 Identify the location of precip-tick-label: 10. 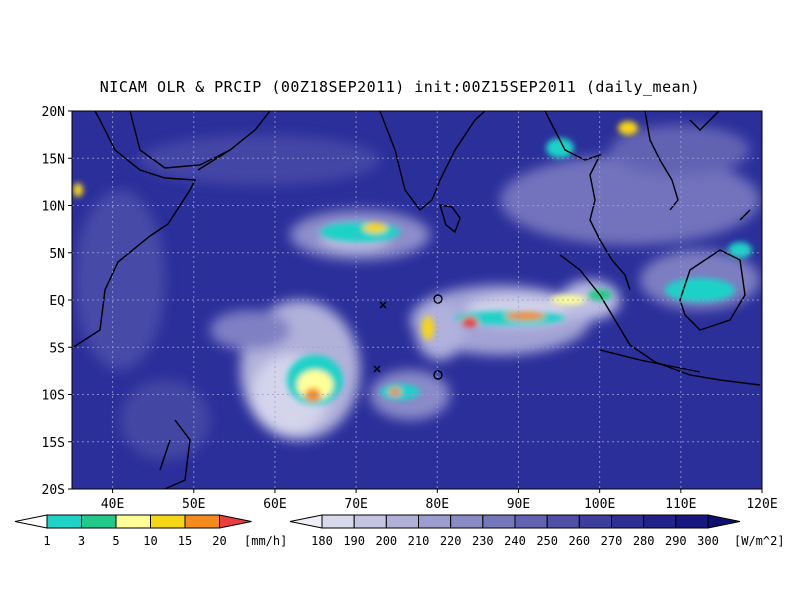
(150, 541).